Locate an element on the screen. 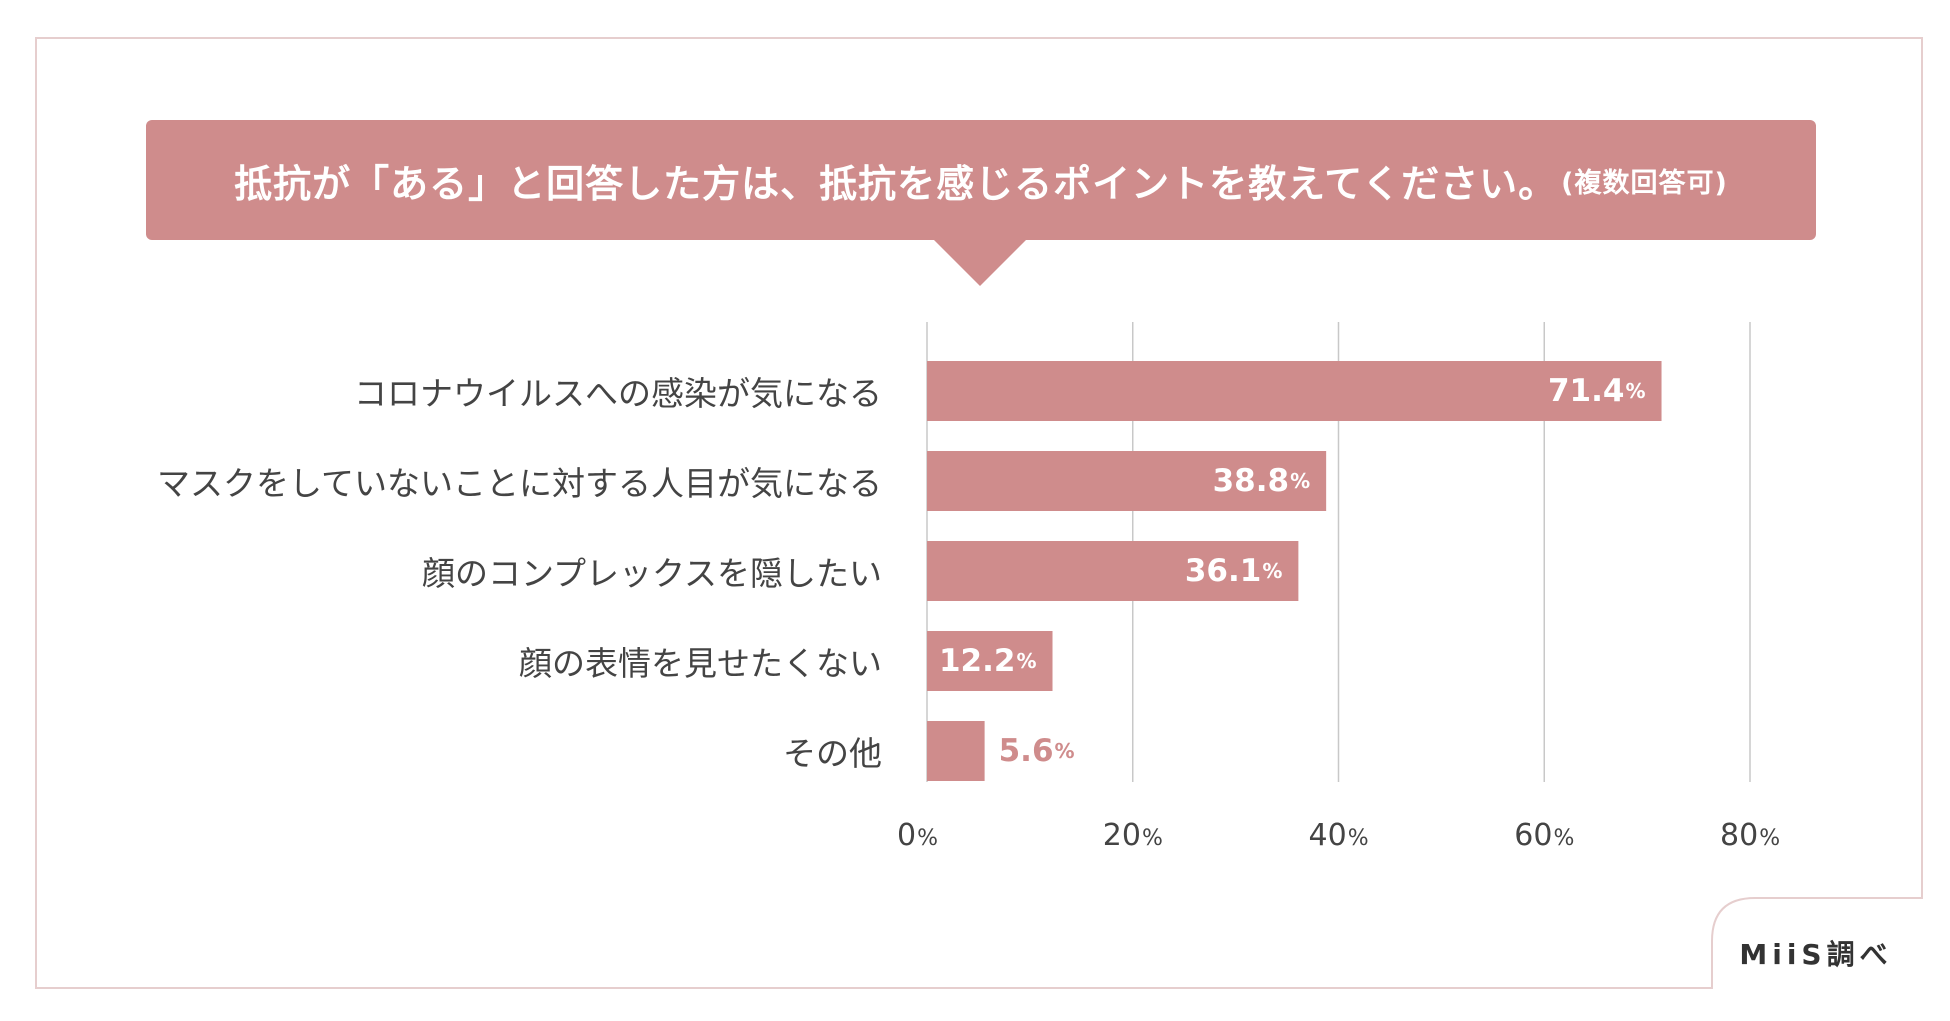  x-tick-value: 40 is located at coordinates (1327, 835).